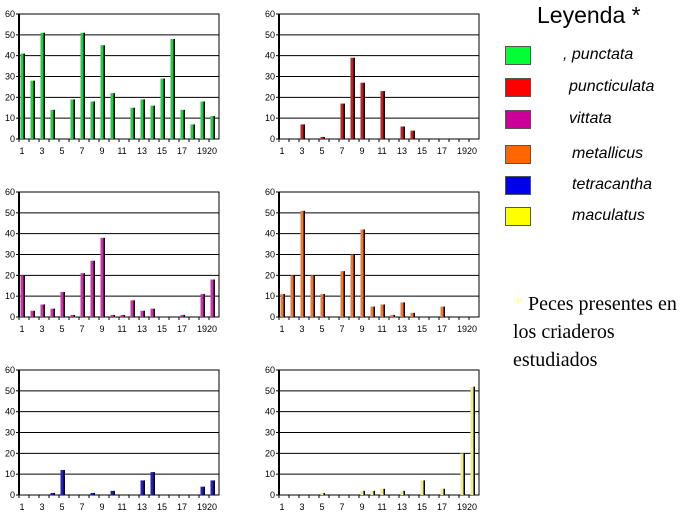  I want to click on x-tick-label: 5, so click(61, 329).